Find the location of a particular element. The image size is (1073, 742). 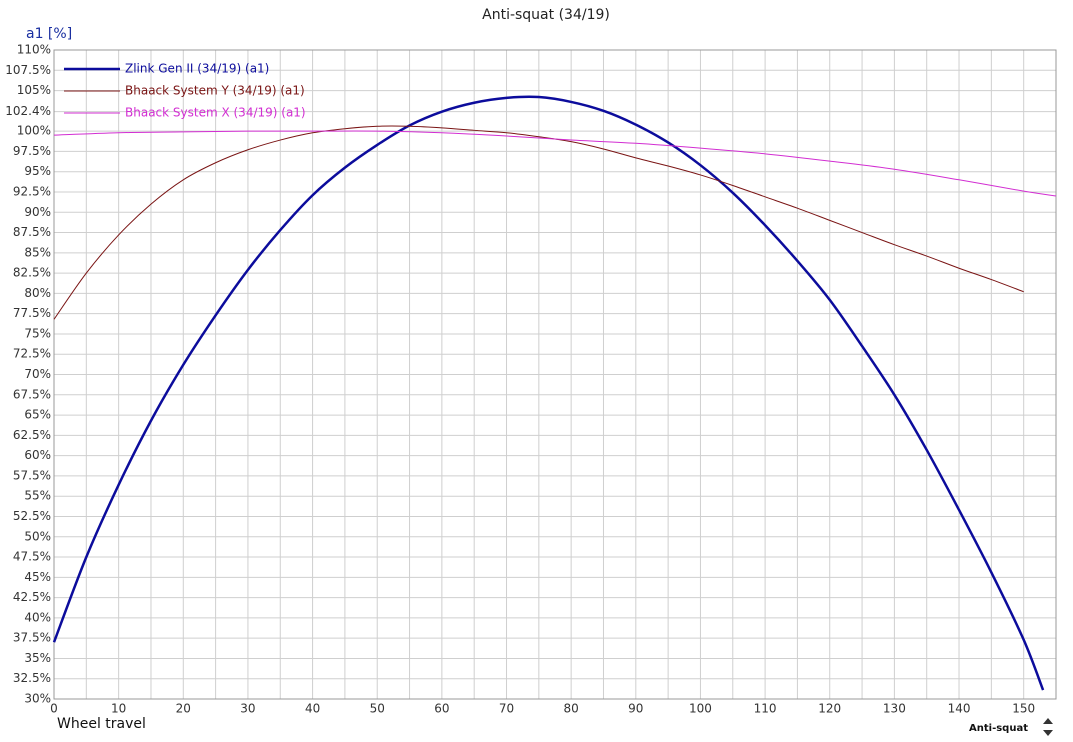

x-tick-label: 140 is located at coordinates (959, 709).